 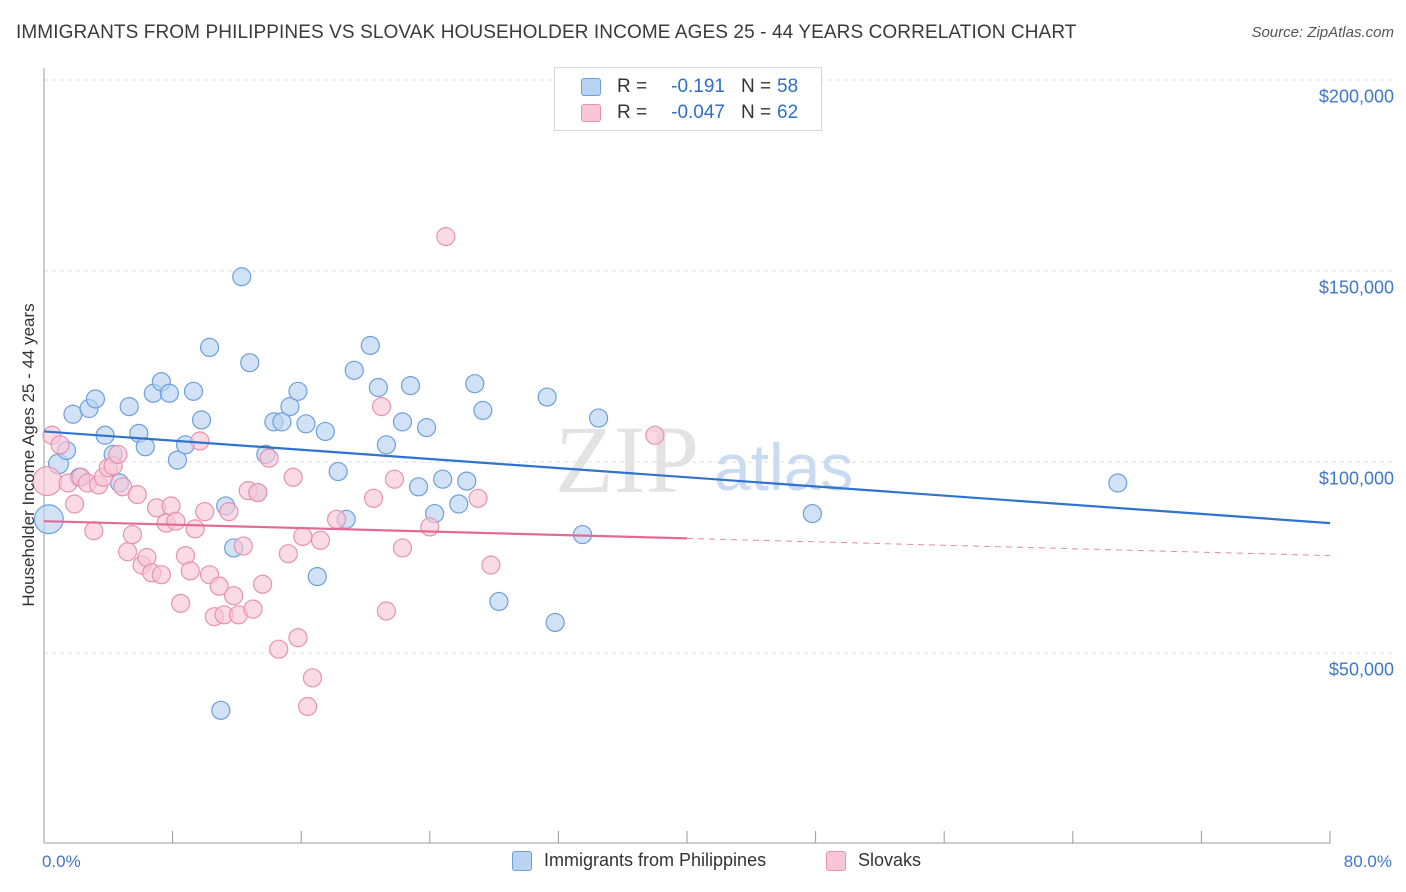 What do you see at coordinates (655, 860) in the screenshot?
I see `legend-label: Immigrants from Philippines` at bounding box center [655, 860].